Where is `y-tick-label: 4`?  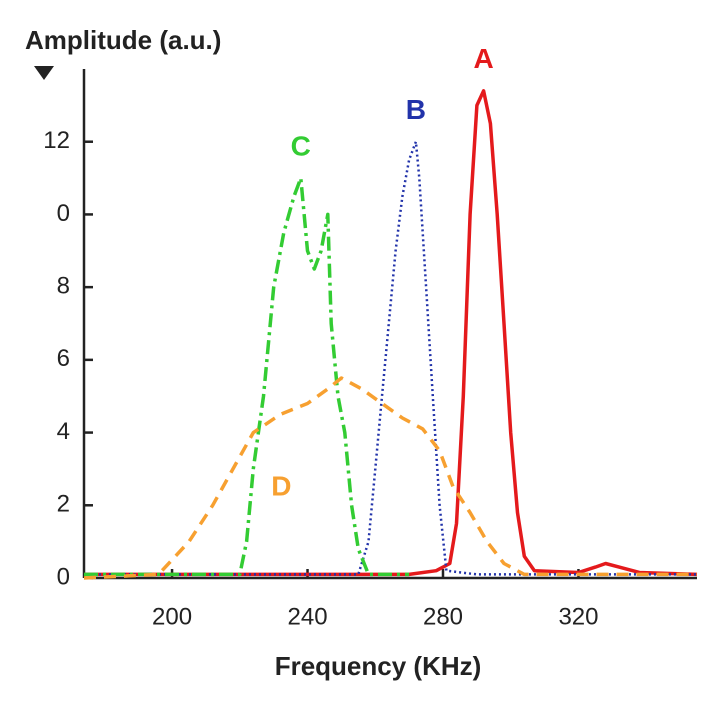
y-tick-label: 4 is located at coordinates (63, 431).